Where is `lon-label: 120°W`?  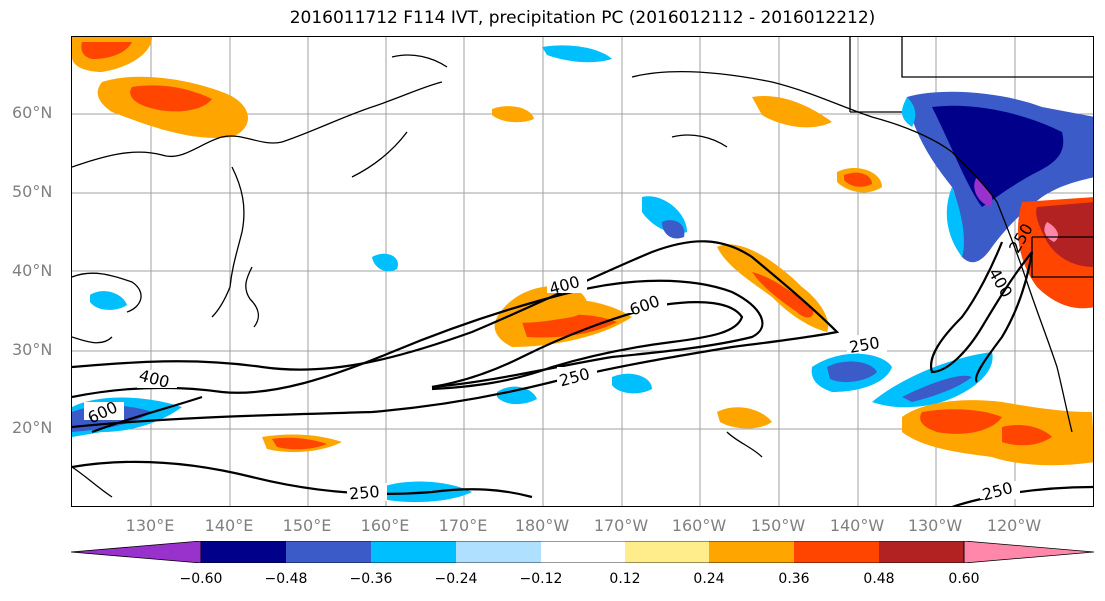
lon-label: 120°W is located at coordinates (1014, 525).